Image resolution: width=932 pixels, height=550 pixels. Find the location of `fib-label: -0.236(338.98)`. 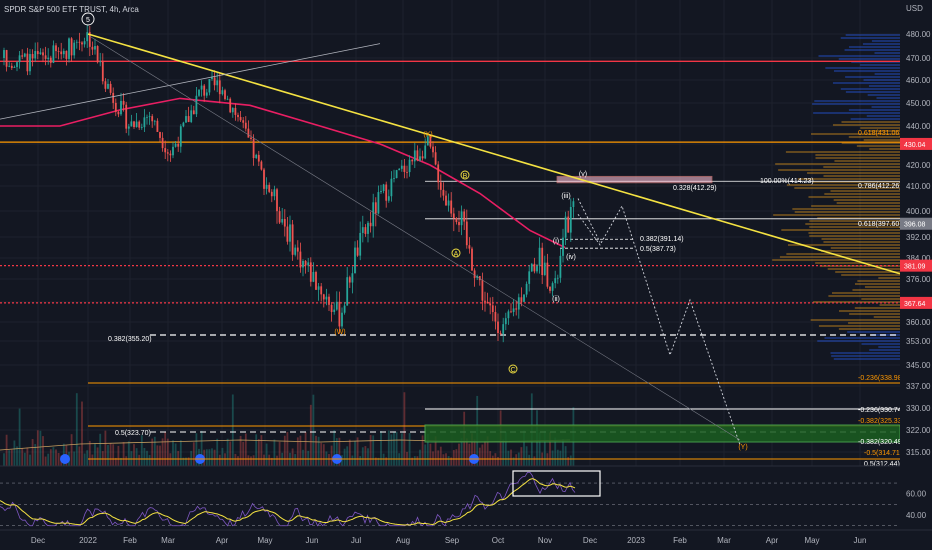

fib-label: -0.236(338.98) is located at coordinates (881, 378).